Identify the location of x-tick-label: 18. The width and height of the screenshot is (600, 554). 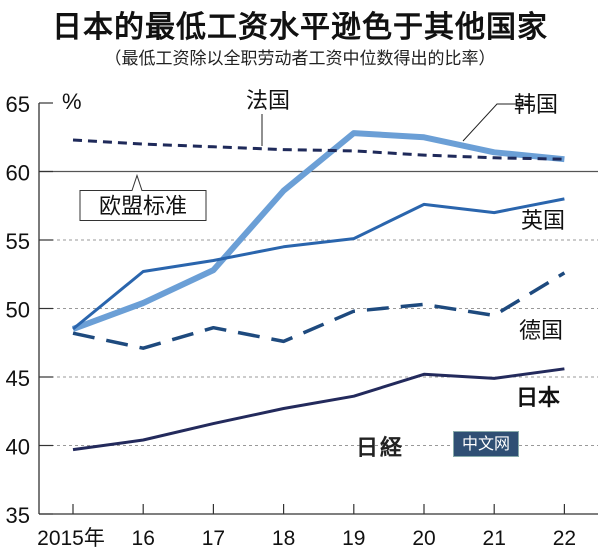
(283, 538).